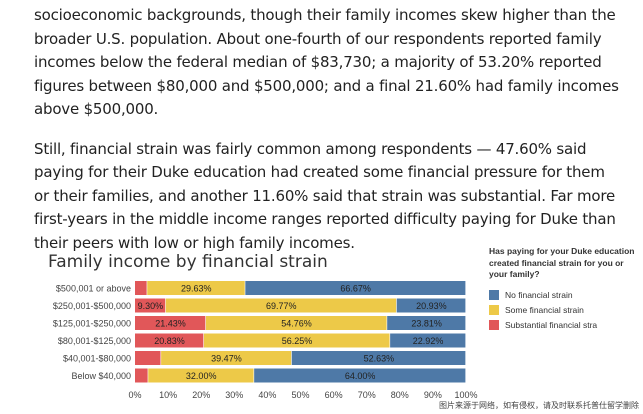 The image size is (643, 414). What do you see at coordinates (300, 395) in the screenshot?
I see `x-tick-label: 50%` at bounding box center [300, 395].